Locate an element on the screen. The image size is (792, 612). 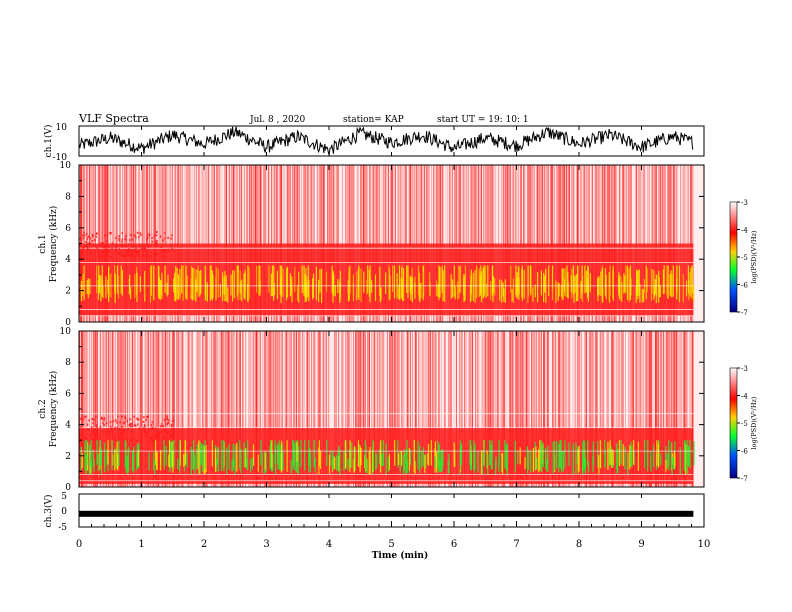
waveform-ch3-trace is located at coordinates (391, 505).